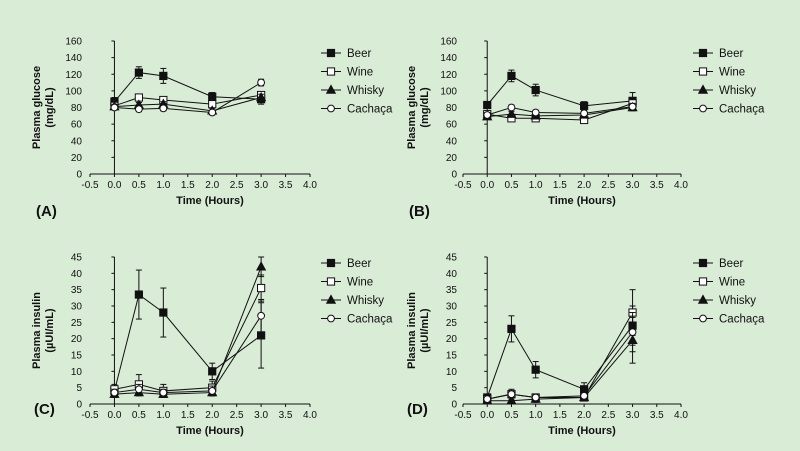 The image size is (800, 451). I want to click on x-tick-label: 0.0, so click(114, 415).